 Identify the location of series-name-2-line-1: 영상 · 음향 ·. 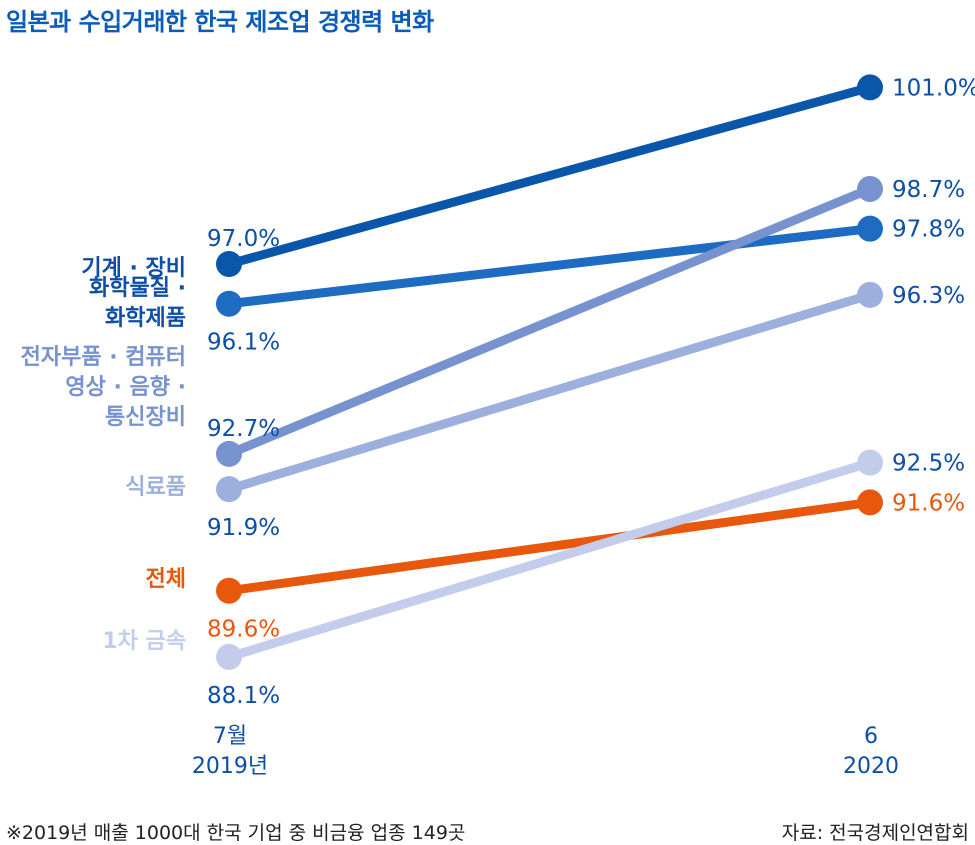
(125, 387).